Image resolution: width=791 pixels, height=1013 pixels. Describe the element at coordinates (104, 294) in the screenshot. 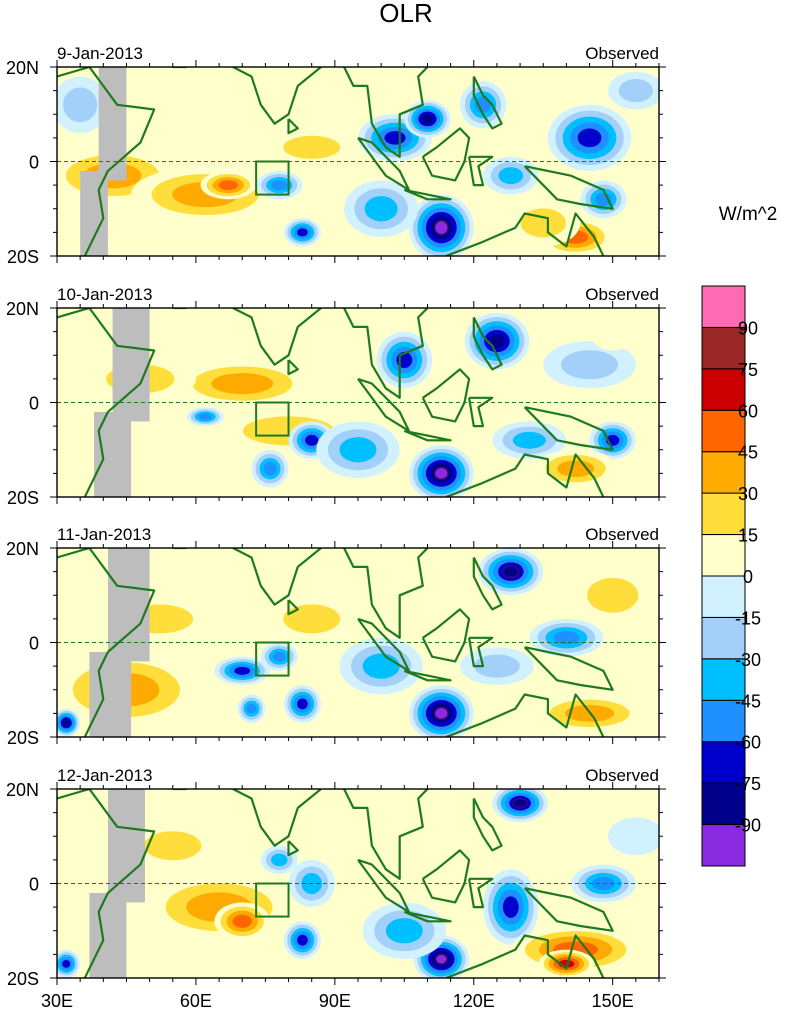

I see `panel-date: 10-Jan-2013` at that location.